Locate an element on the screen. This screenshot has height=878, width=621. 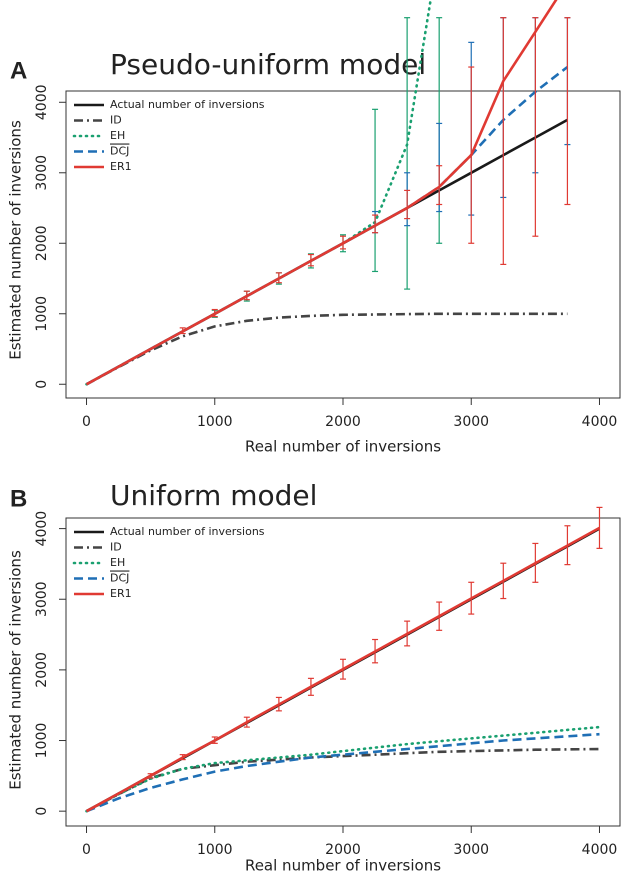
panel-letter: A is located at coordinates (18, 70).